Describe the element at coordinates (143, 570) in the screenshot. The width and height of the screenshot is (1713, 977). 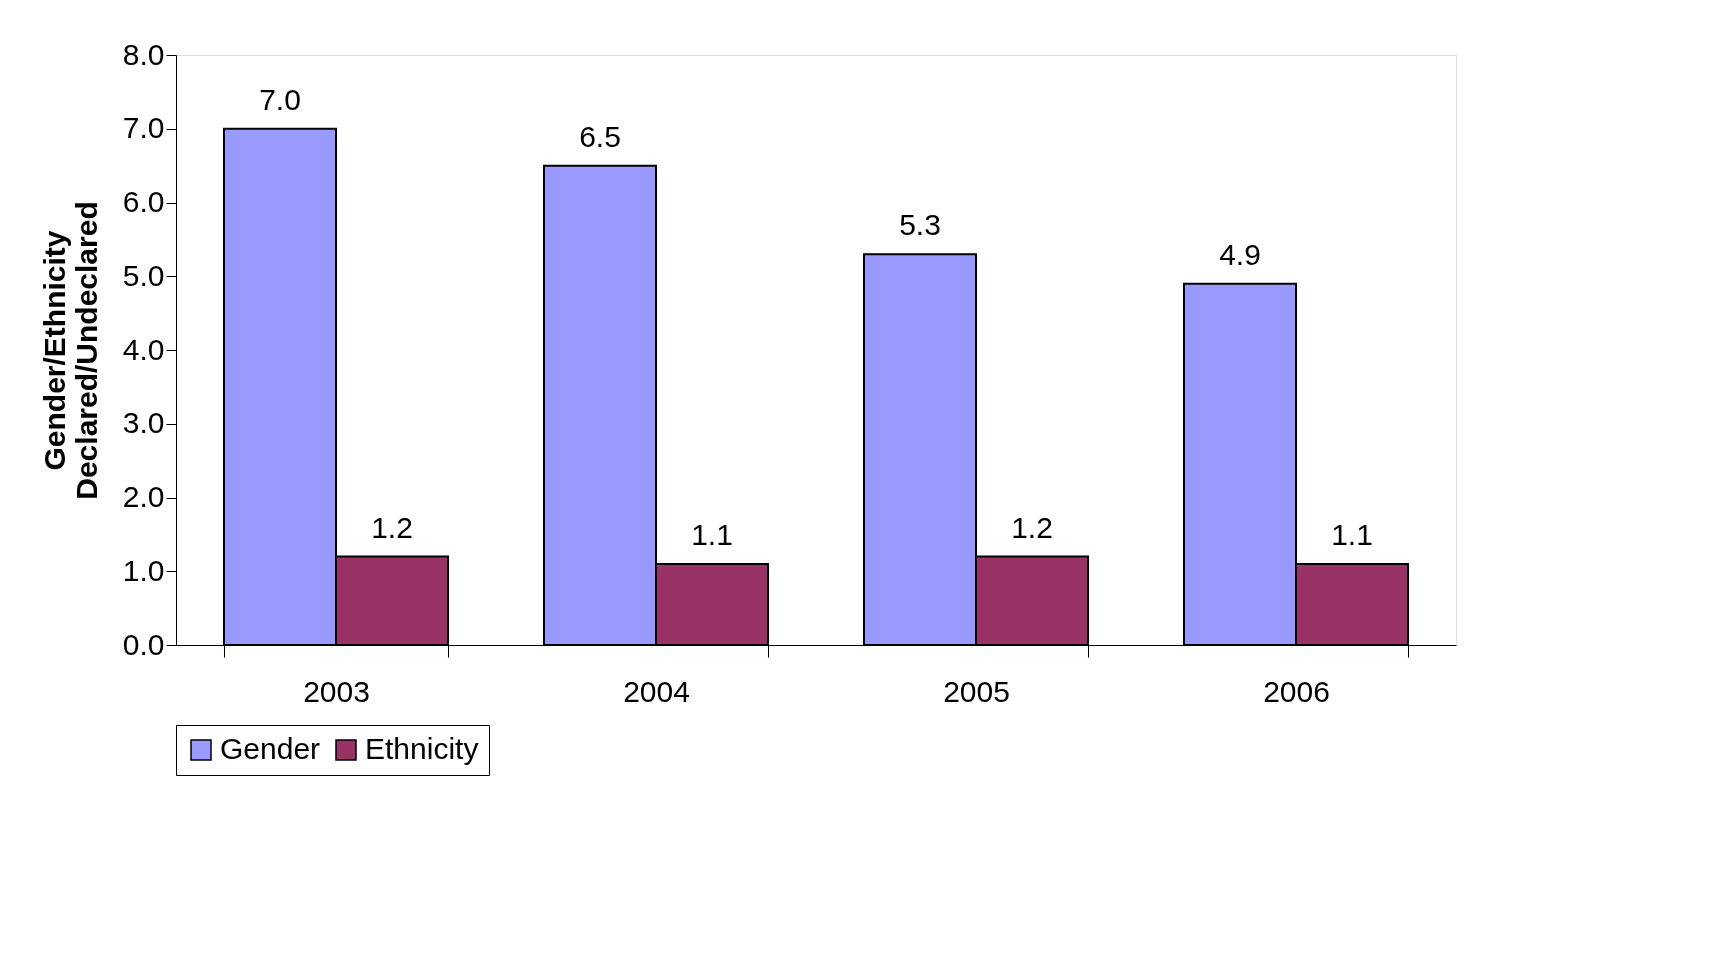
I see `y-tick-label: 1.0` at that location.